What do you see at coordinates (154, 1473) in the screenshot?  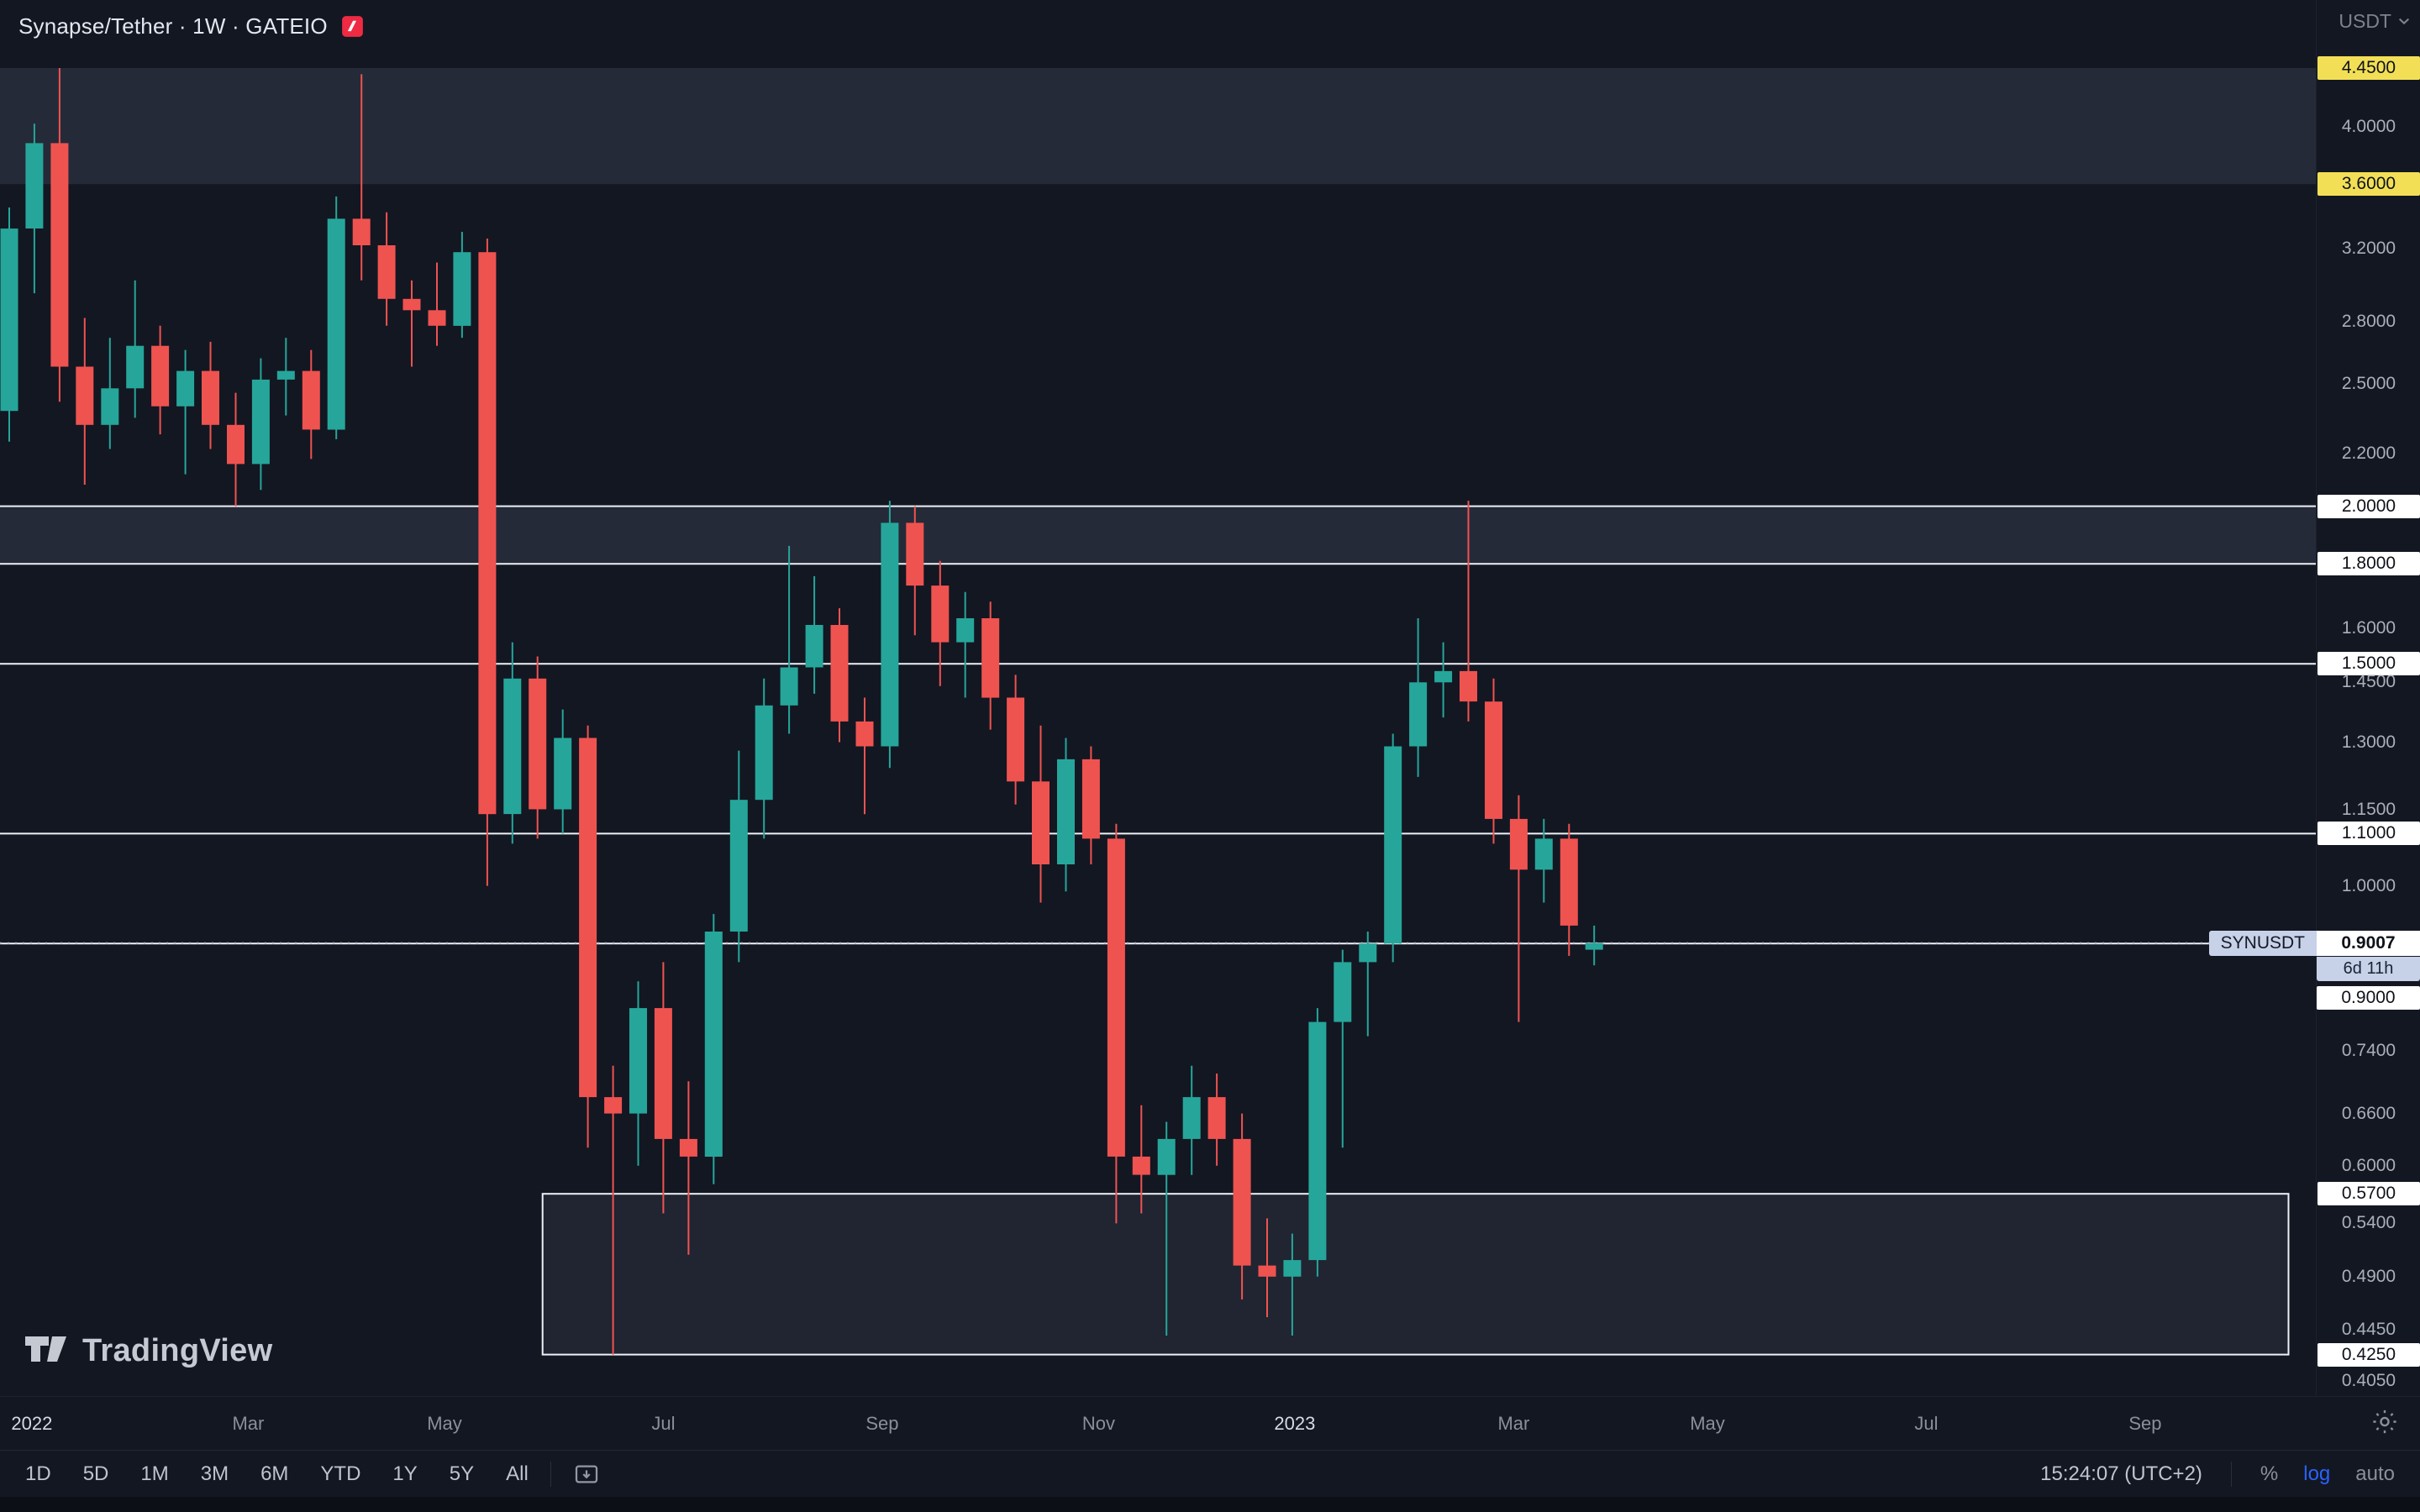 I see `range-1m: 1M` at bounding box center [154, 1473].